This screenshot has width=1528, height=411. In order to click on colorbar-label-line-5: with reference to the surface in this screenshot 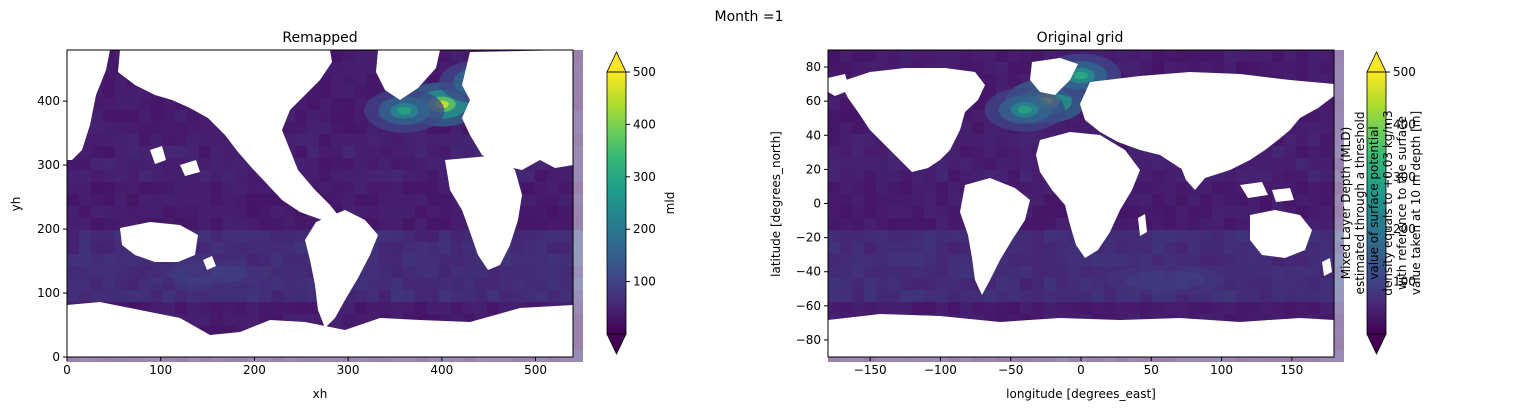, I will do `click(1402, 203)`.